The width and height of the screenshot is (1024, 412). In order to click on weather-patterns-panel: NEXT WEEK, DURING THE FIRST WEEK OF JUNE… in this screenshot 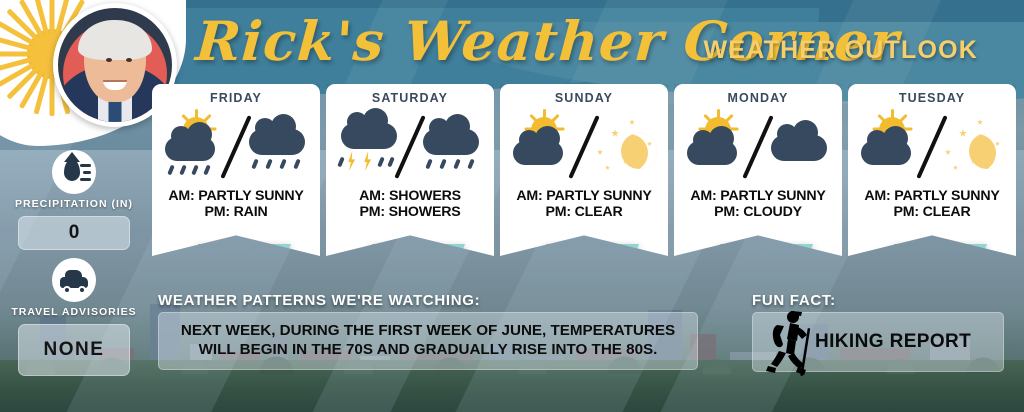, I will do `click(428, 341)`.